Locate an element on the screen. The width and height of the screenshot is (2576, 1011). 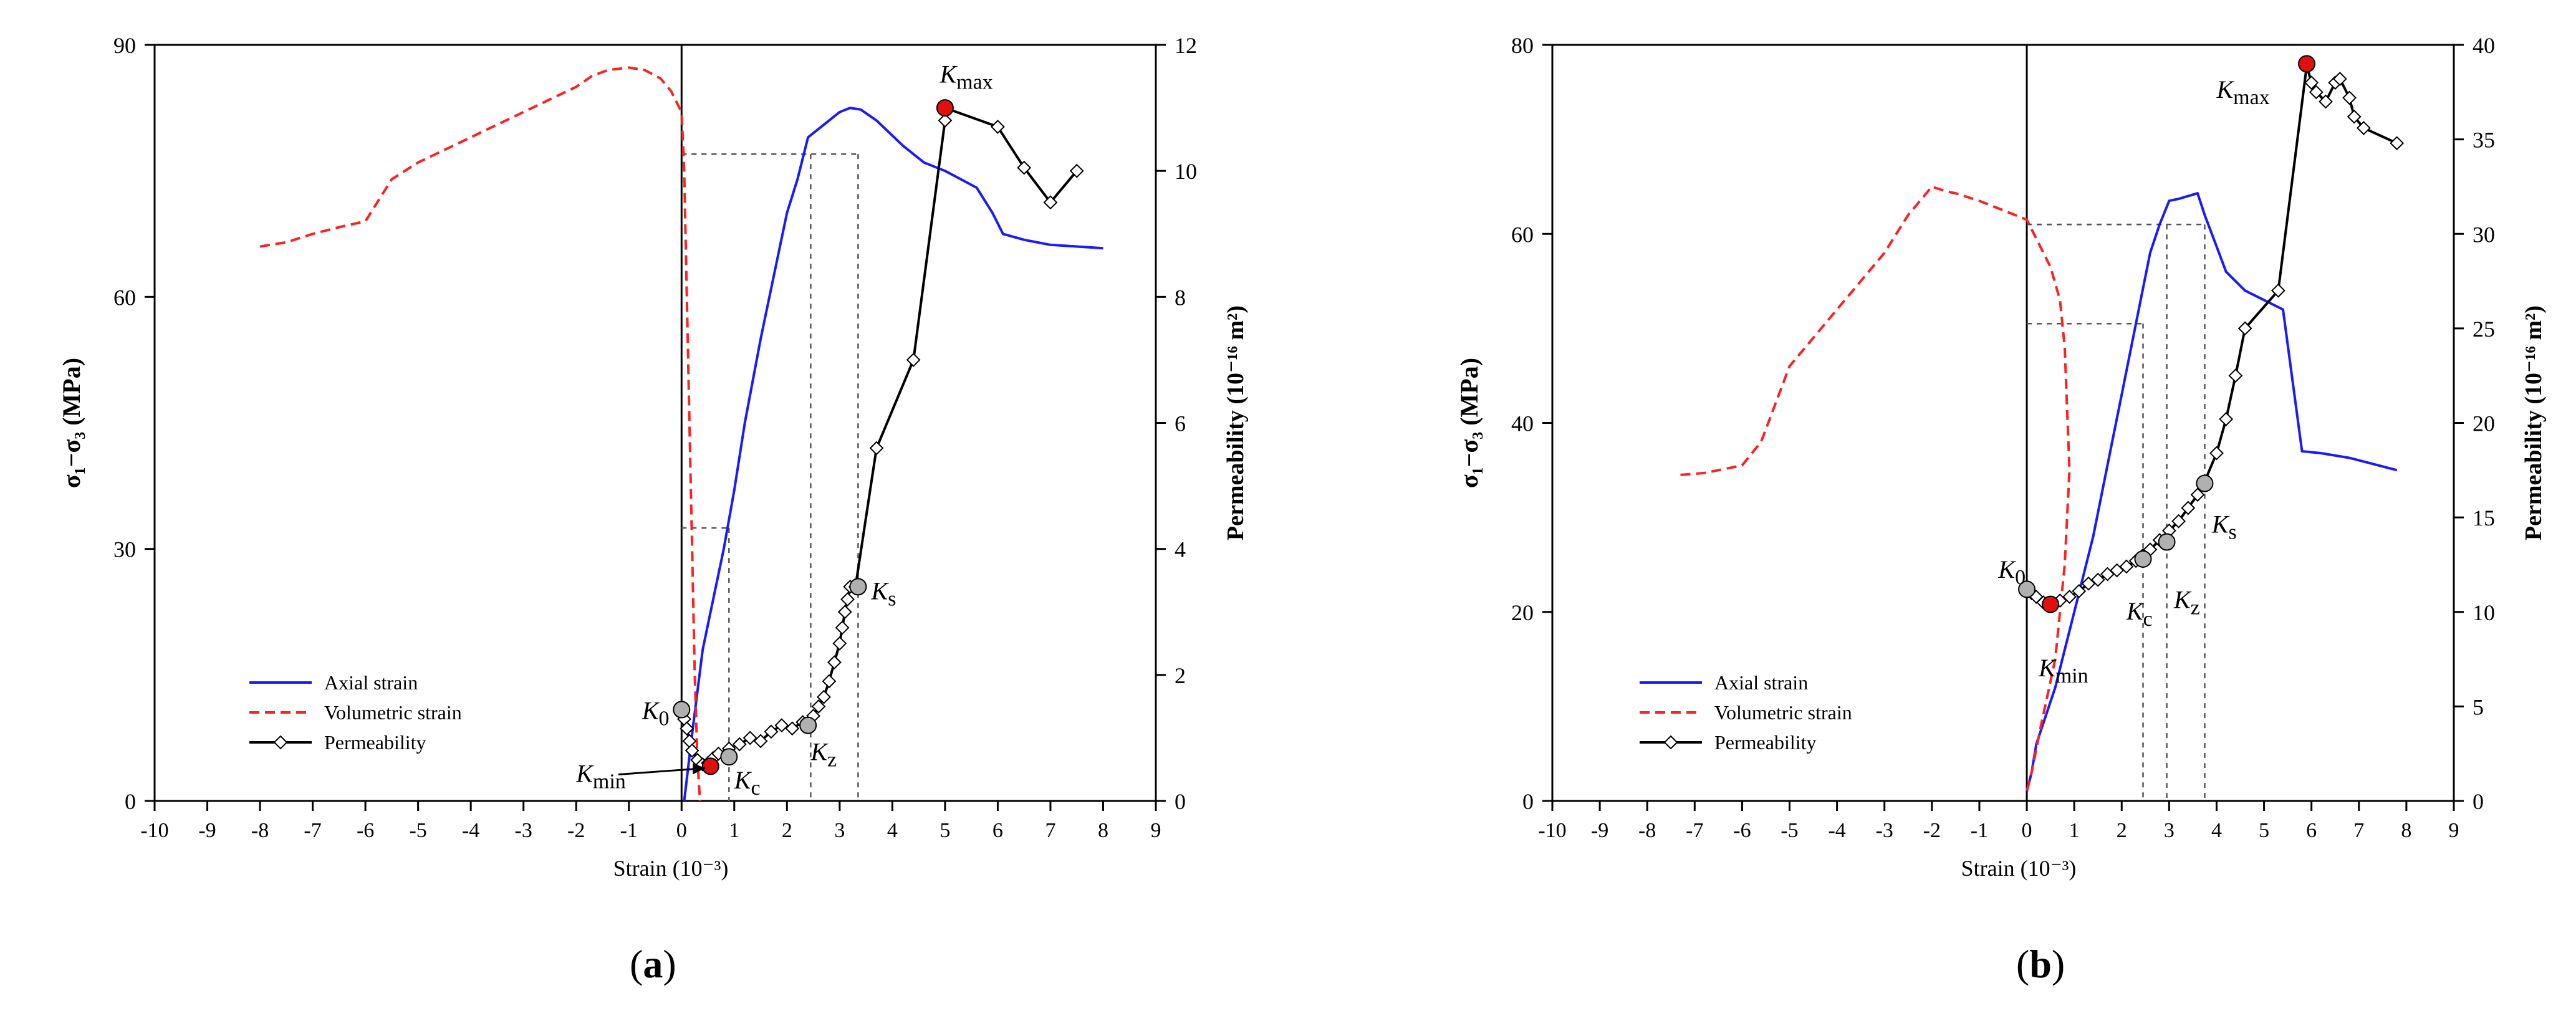
y2-tick-label: 15 is located at coordinates (2484, 518).